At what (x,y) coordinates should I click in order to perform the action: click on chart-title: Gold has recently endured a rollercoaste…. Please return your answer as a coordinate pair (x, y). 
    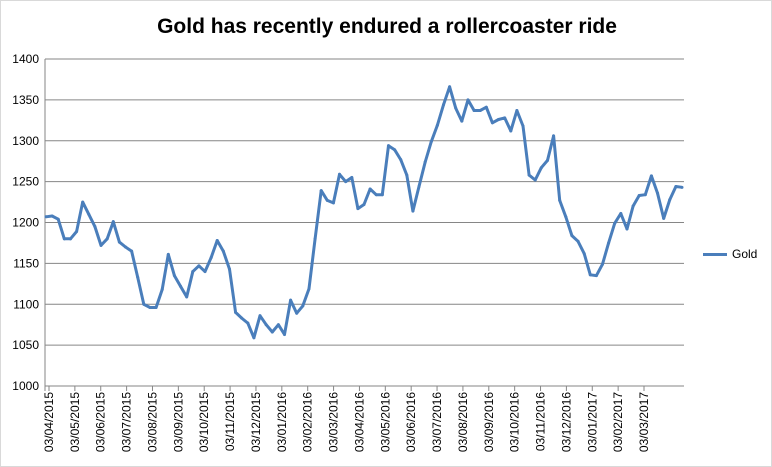
    Looking at the image, I should click on (387, 26).